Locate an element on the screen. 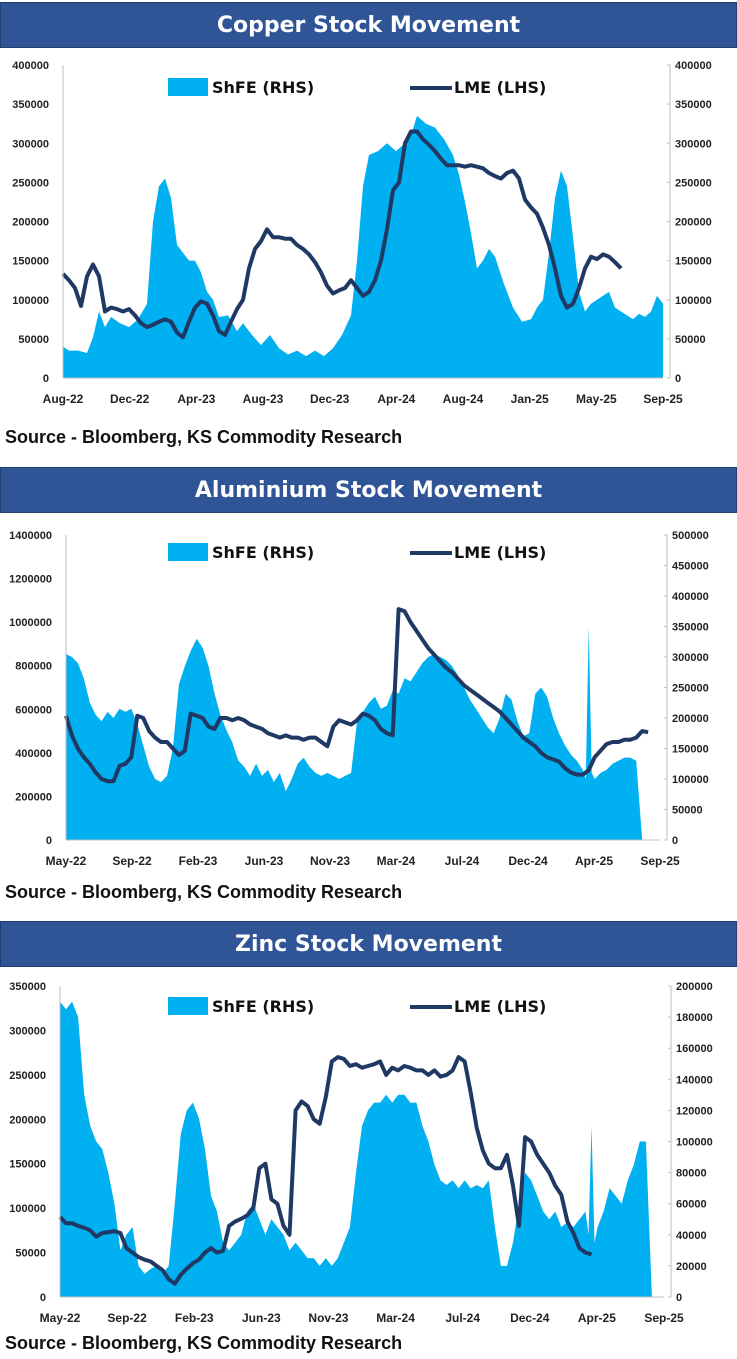 Image resolution: width=737 pixels, height=1359 pixels. right-axis-tick-label: 60000 is located at coordinates (691, 1205).